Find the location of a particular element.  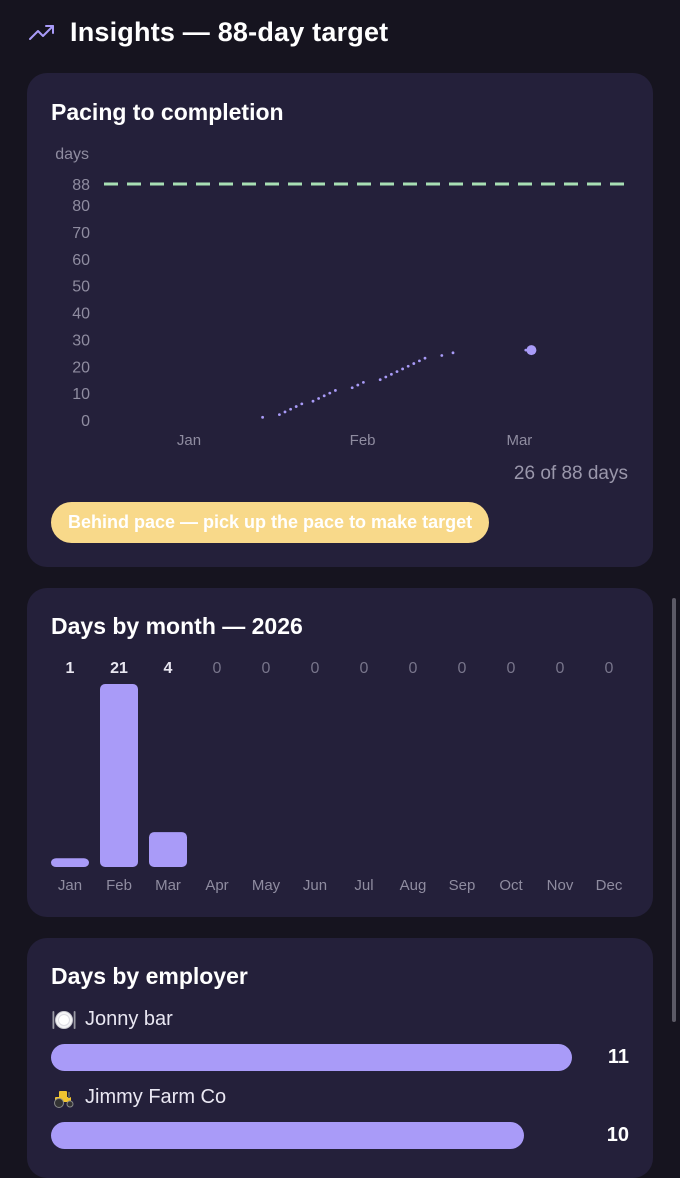

employer-row: Jimmy Farm Co 10 is located at coordinates (340, 1119).